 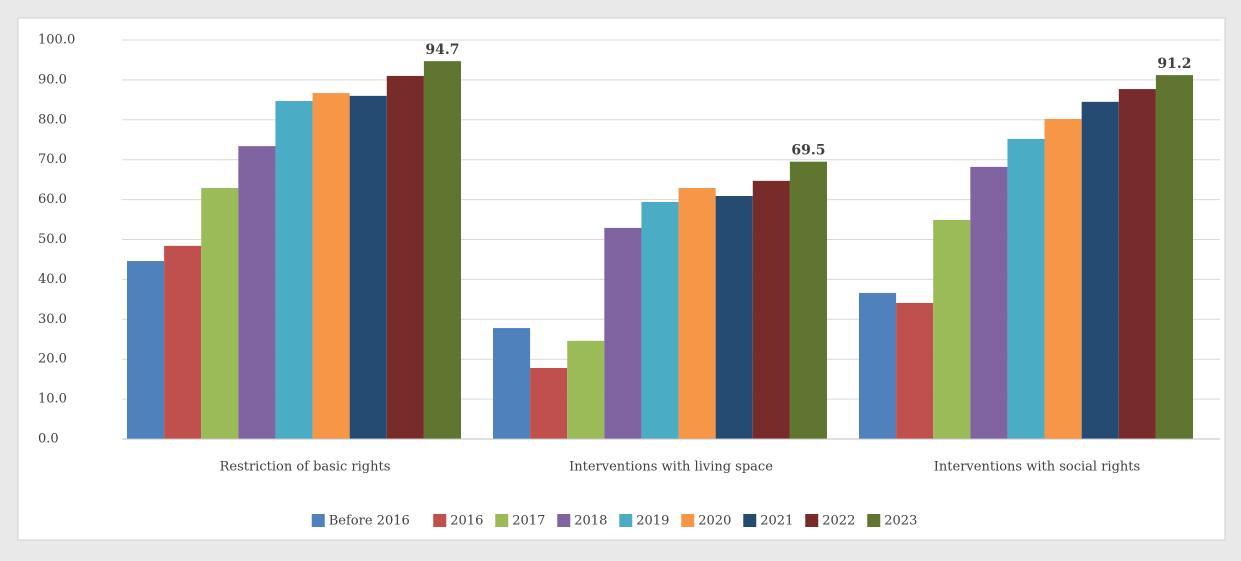 What do you see at coordinates (52, 79) in the screenshot?
I see `y-tick-label: 90.0` at bounding box center [52, 79].